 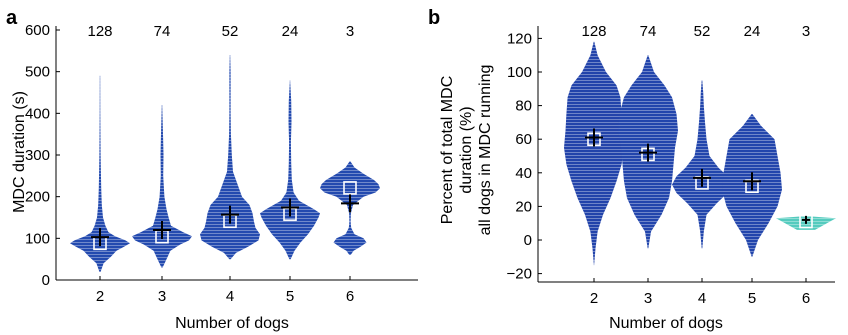 I want to click on y-tick-label-b: 20, so click(x=523, y=206).